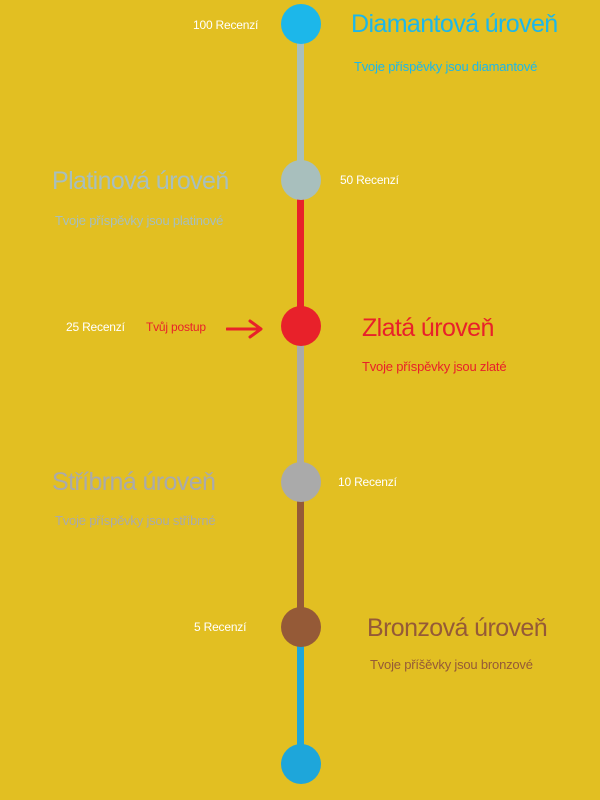  I want to click on bronze-level-subtitle: Tvoje příšěvky jsou bronzové, so click(451, 664).